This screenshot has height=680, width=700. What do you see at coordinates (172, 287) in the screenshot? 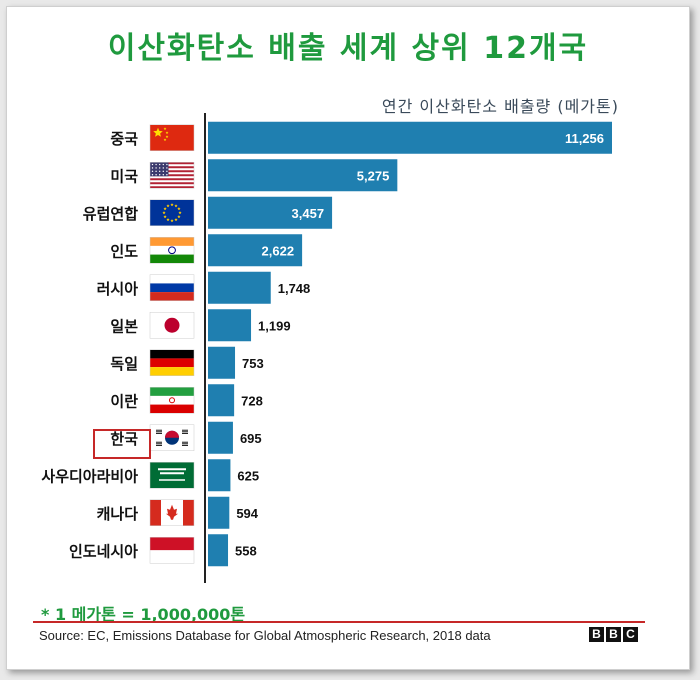
I see `russia-flag` at bounding box center [172, 287].